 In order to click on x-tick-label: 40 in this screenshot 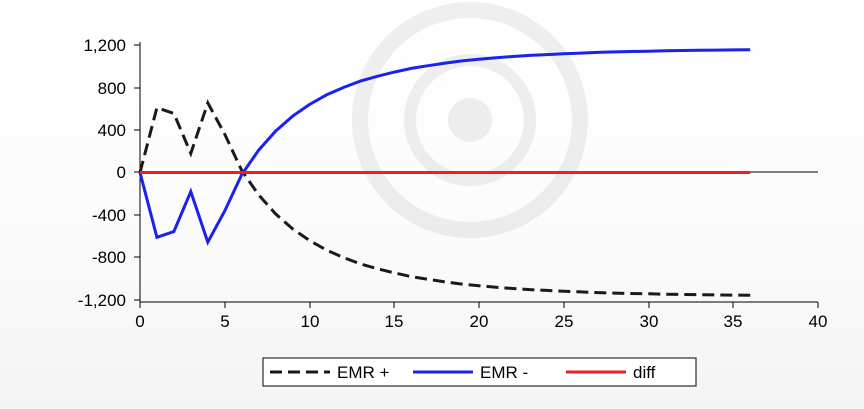, I will do `click(818, 321)`.